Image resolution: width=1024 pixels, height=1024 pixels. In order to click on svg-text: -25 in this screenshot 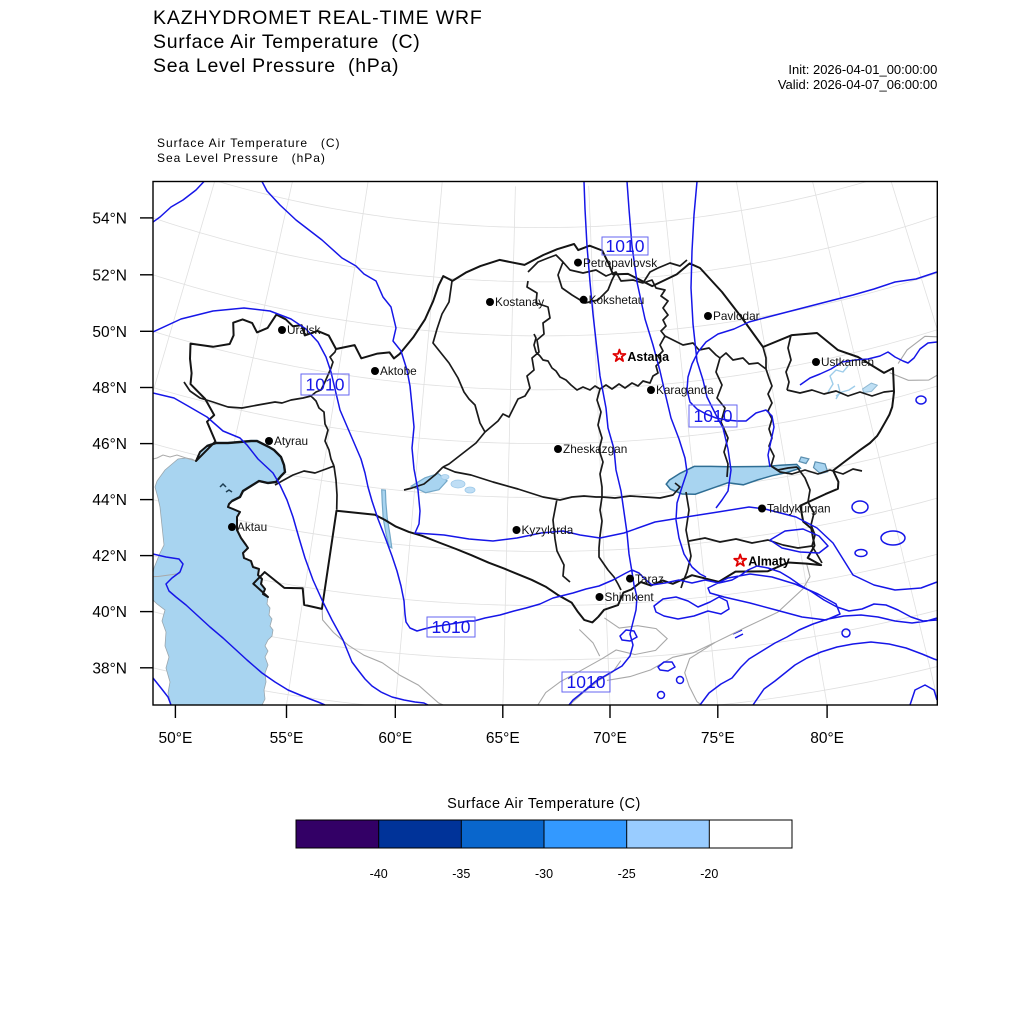, I will do `click(627, 874)`.